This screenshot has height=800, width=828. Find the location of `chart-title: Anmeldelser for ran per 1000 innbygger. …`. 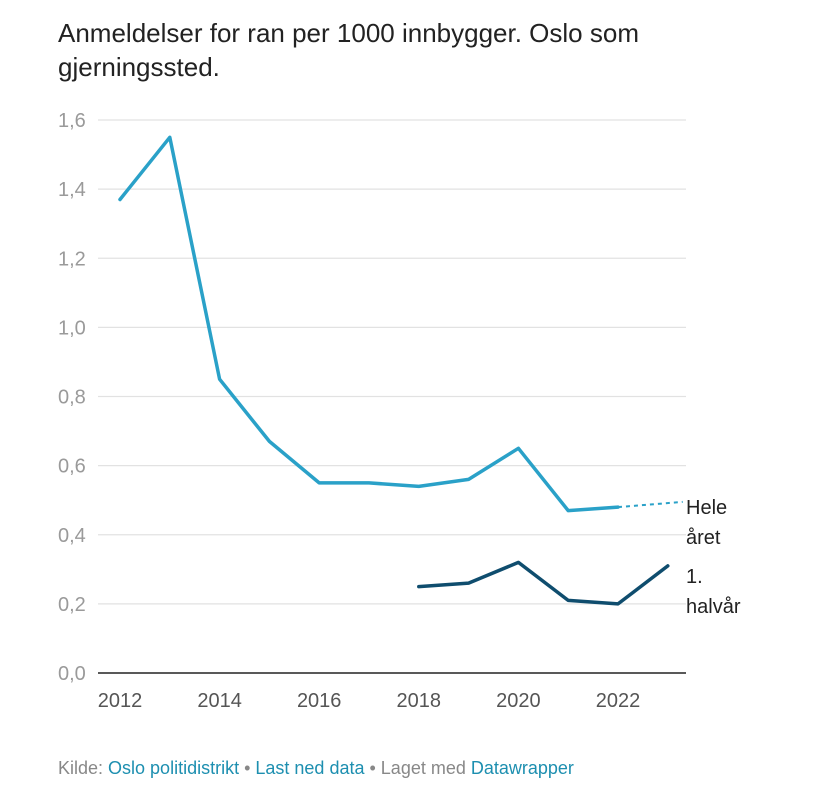

chart-title: Anmeldelser for ran per 1000 innbygger. … is located at coordinates (348, 50).